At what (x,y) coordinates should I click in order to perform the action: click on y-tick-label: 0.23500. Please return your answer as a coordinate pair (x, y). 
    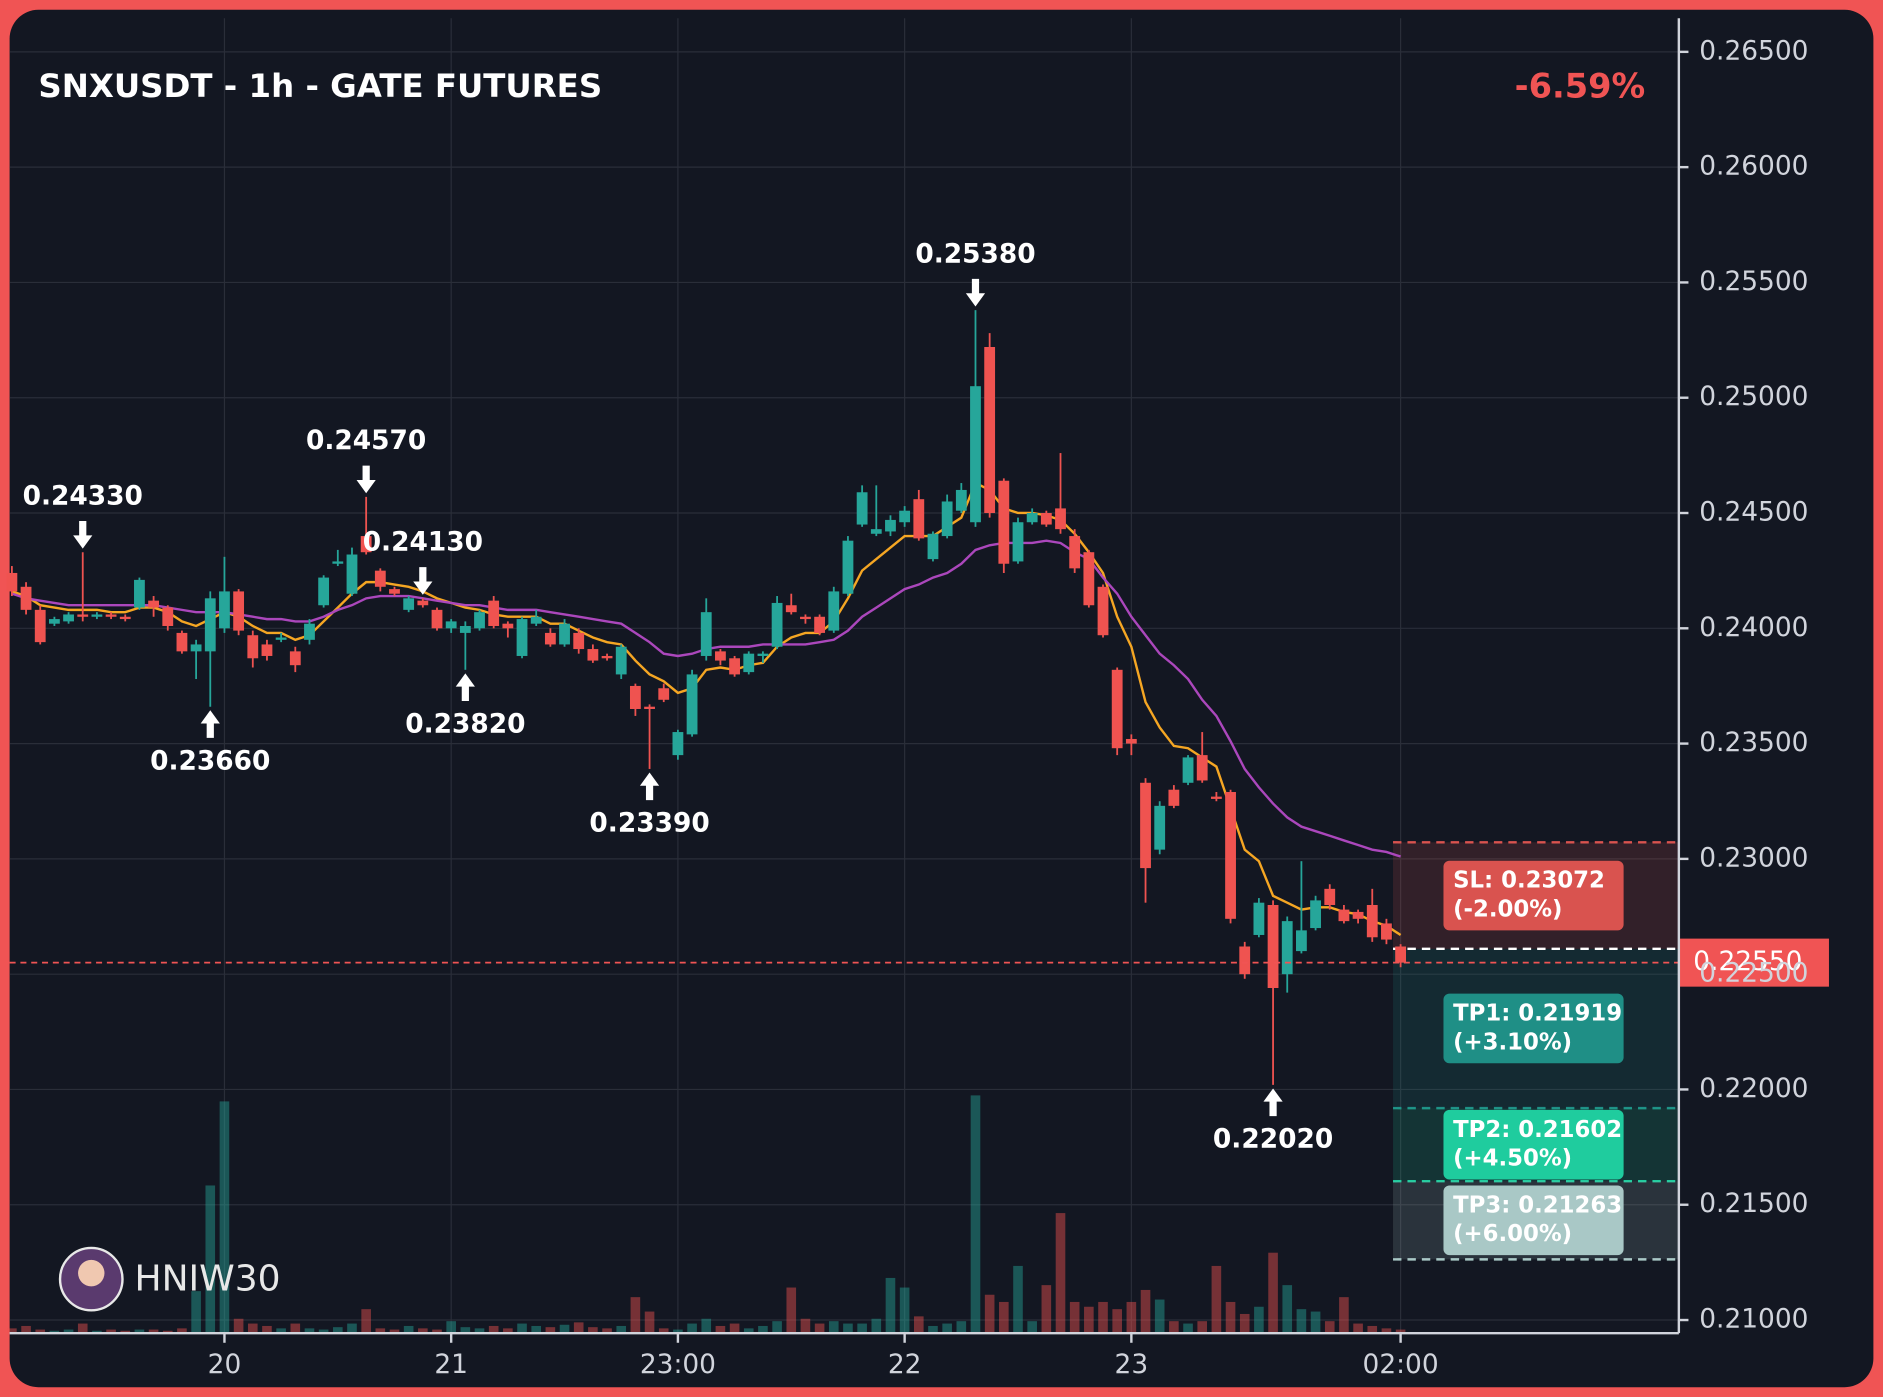
    Looking at the image, I should click on (1753, 742).